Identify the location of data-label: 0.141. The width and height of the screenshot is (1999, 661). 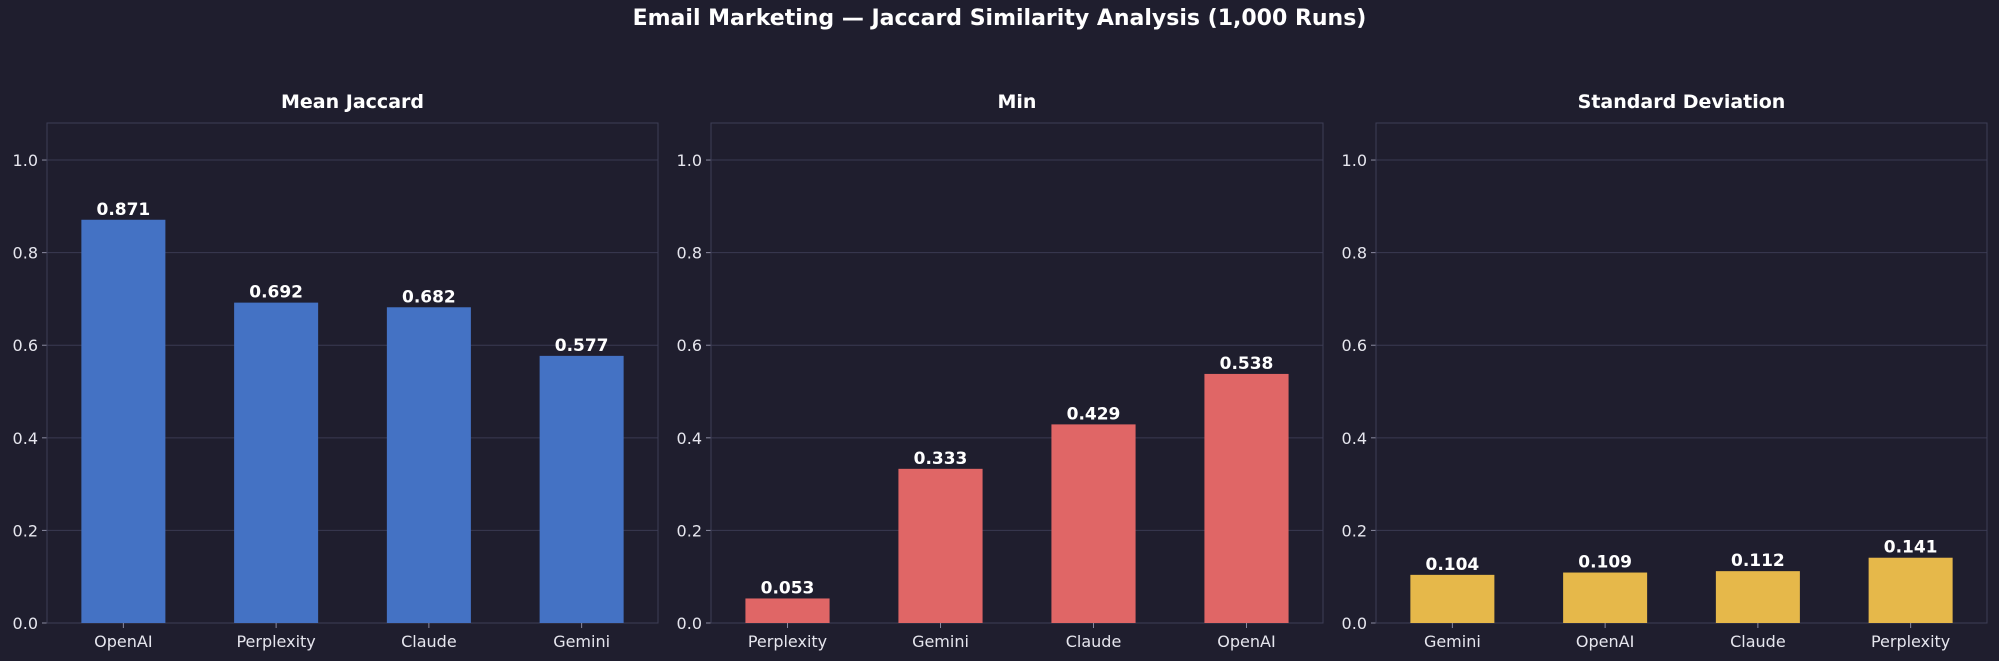
(1911, 548).